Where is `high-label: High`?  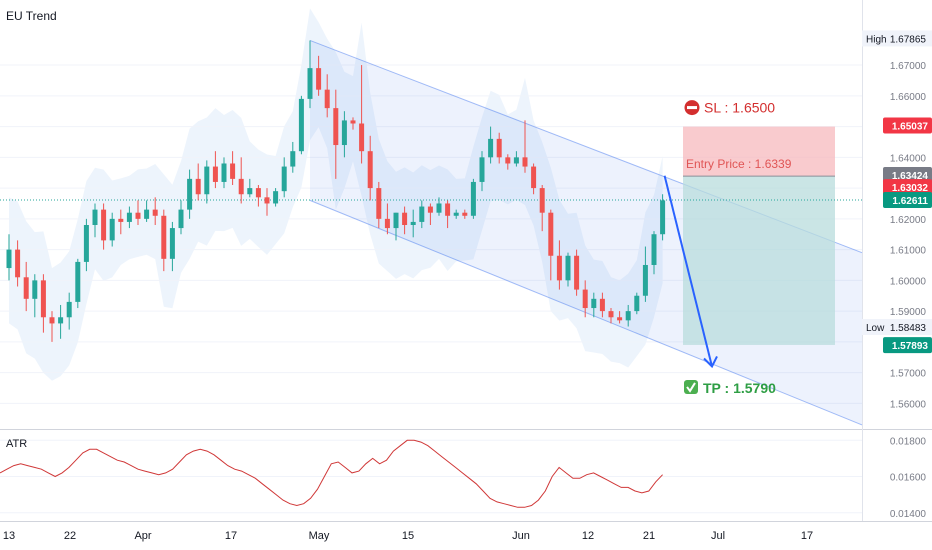 high-label: High is located at coordinates (876, 39).